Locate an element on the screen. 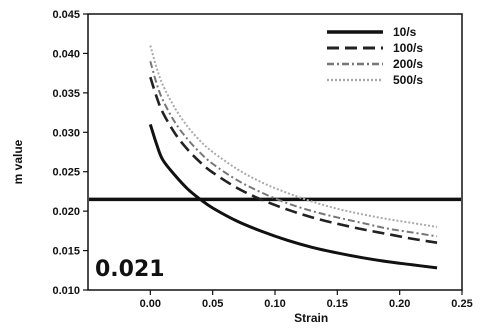  legend: 10/s 100/s 200/s 500/s is located at coordinates (375, 56).